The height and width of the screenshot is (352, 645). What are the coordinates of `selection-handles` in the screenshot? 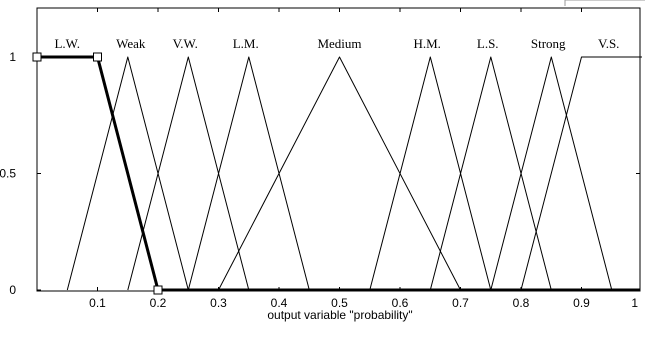 It's located at (97, 173).